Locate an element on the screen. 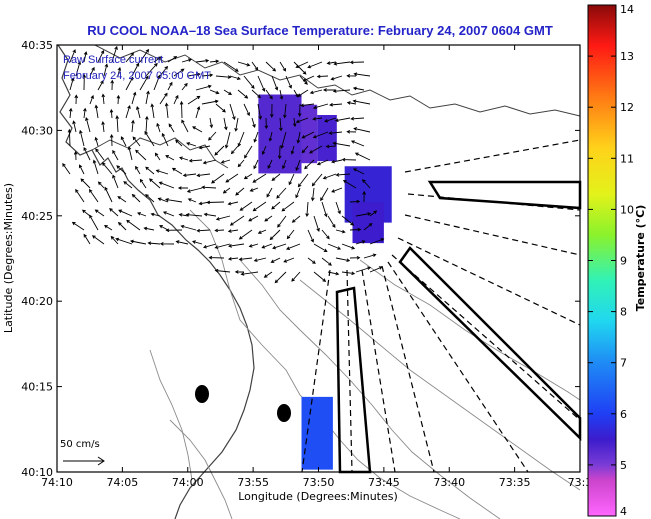  sst-patch is located at coordinates (327, 138).